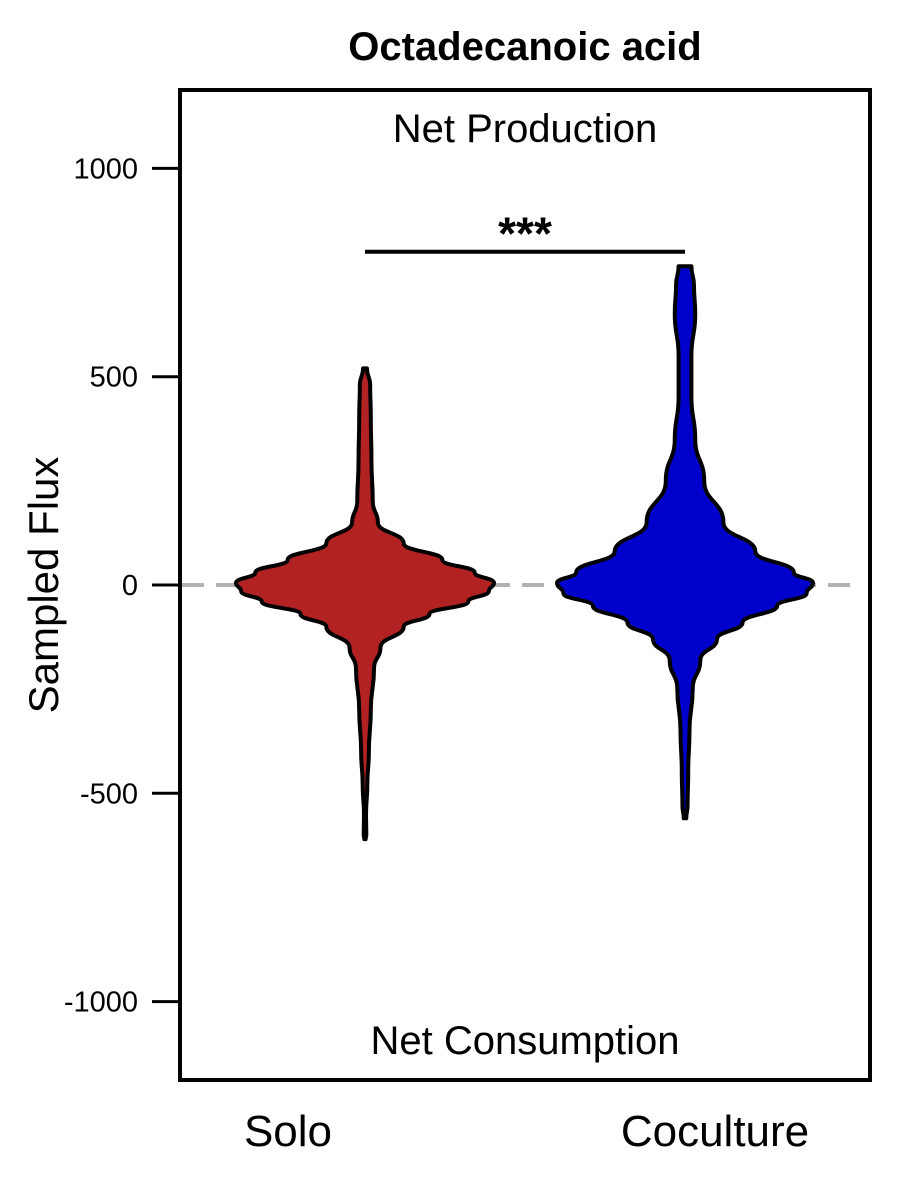 The image size is (900, 1200). What do you see at coordinates (114, 378) in the screenshot?
I see `y-tick-label: 500` at bounding box center [114, 378].